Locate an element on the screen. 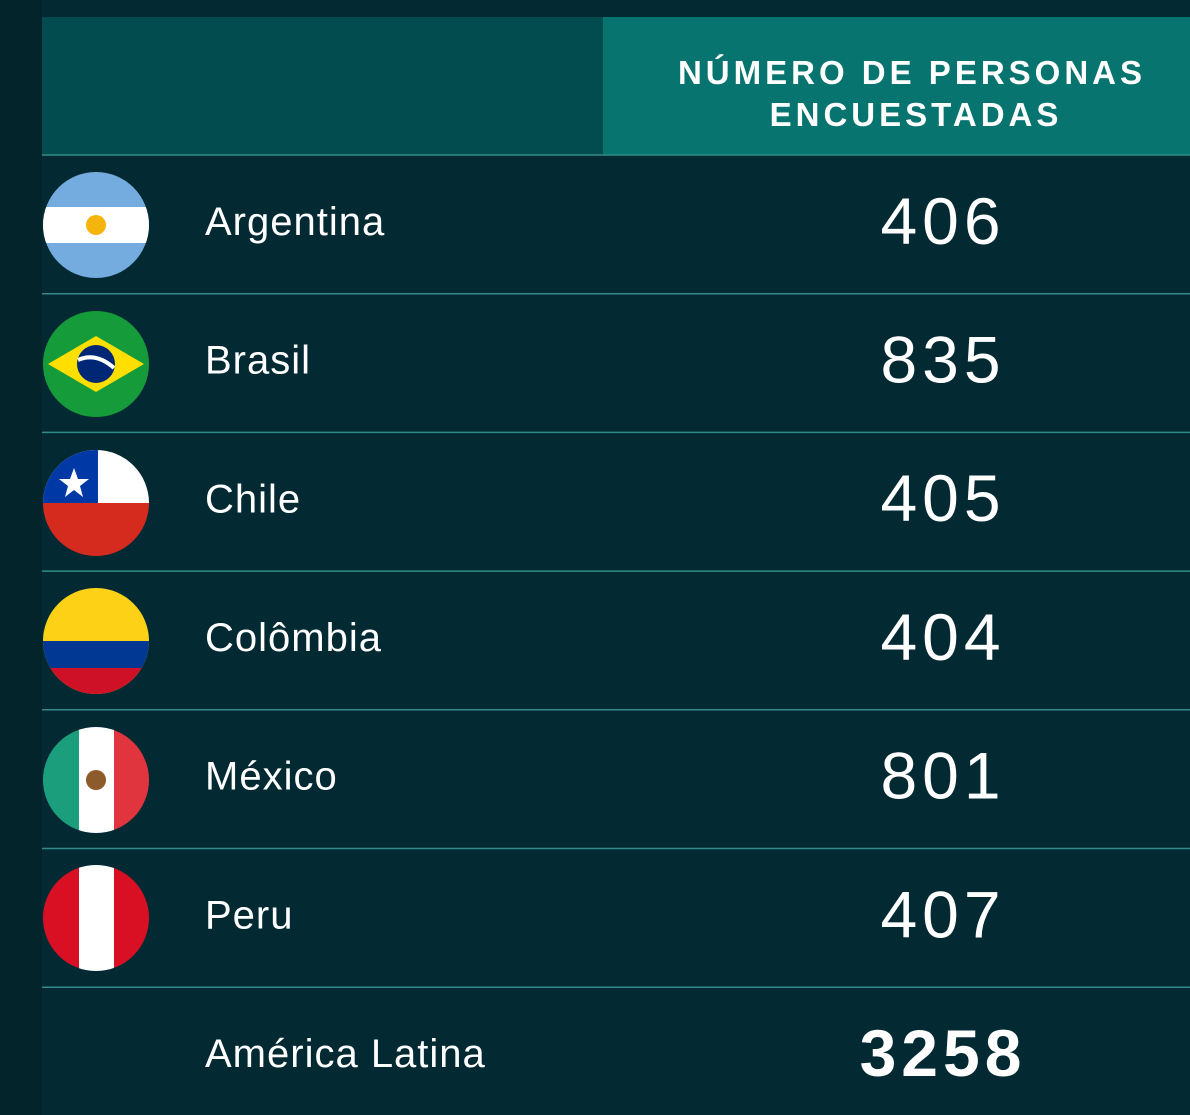  total-label: América Latina is located at coordinates (345, 1054).